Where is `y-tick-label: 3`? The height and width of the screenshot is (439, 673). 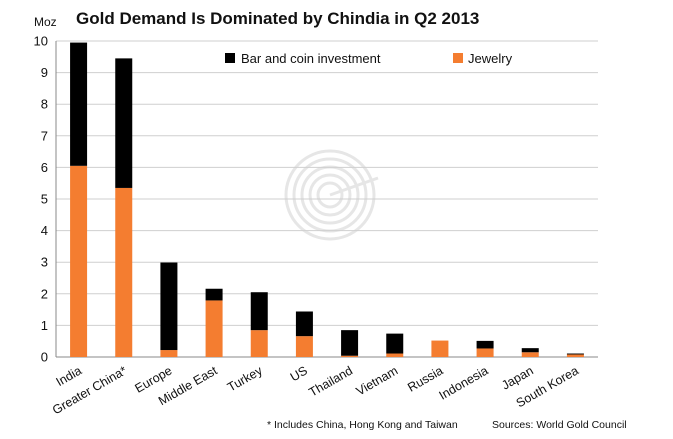 y-tick-label: 3 is located at coordinates (44, 262).